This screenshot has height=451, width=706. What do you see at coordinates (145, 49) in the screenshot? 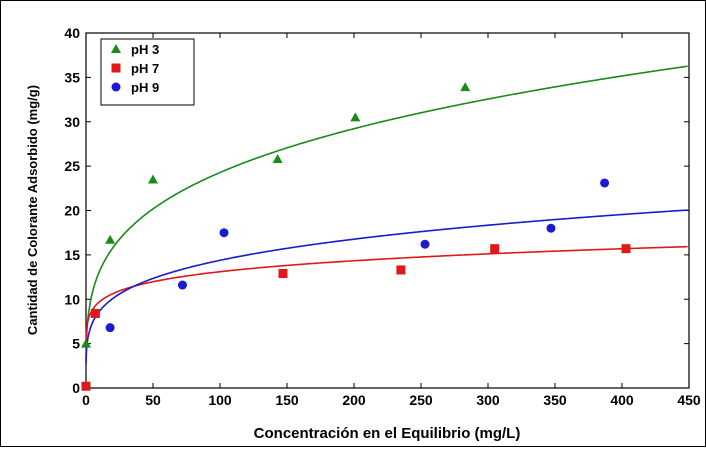
I see `legend-label-ph-3: pH 3` at bounding box center [145, 49].